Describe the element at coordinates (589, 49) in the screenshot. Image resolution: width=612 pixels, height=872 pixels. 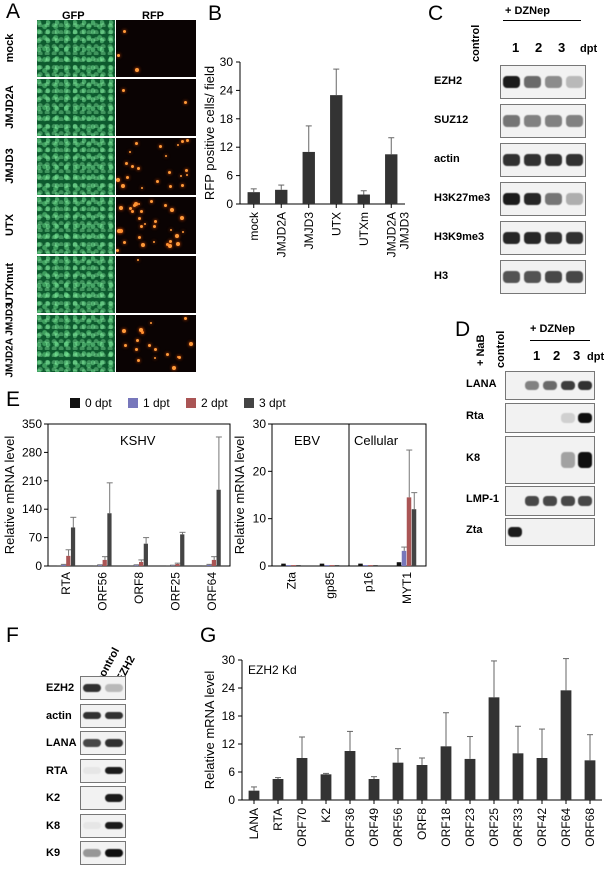
I see `dpt-label: dpt` at that location.